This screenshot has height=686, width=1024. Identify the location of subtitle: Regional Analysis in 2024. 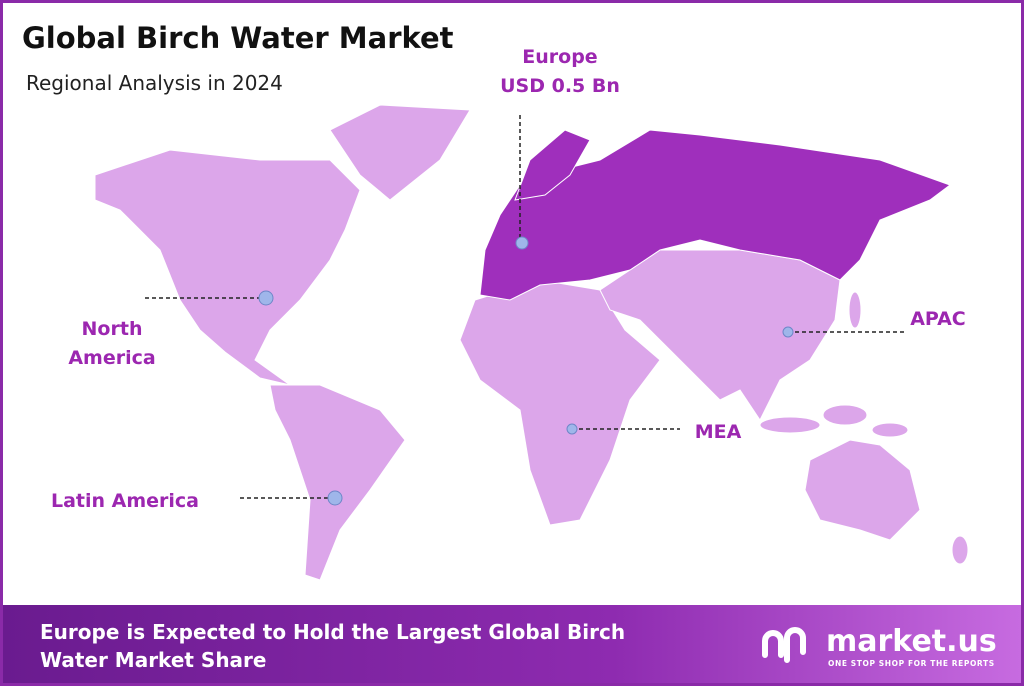
(154, 83).